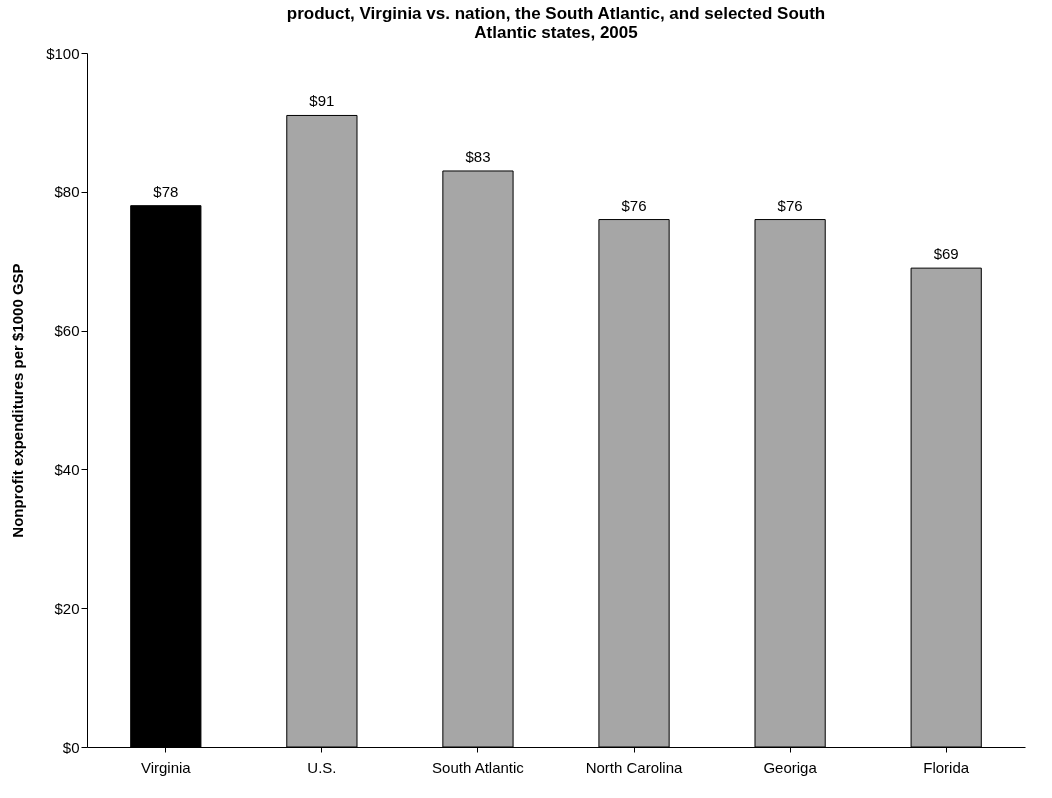 The height and width of the screenshot is (798, 1052). Describe the element at coordinates (71, 747) in the screenshot. I see `y-tick-label: $0` at that location.